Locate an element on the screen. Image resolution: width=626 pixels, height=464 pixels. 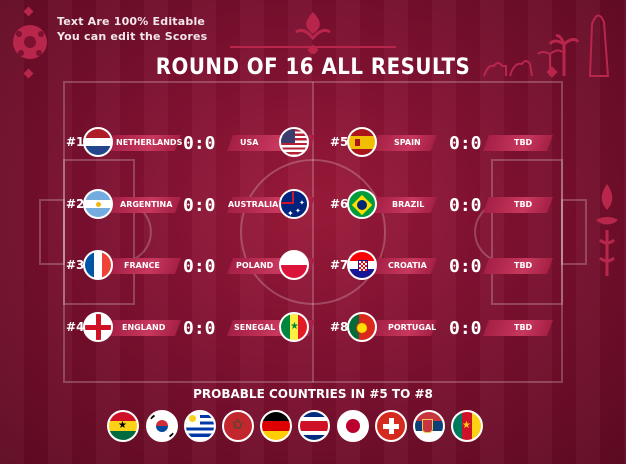
team-name: USA is located at coordinates (249, 142).